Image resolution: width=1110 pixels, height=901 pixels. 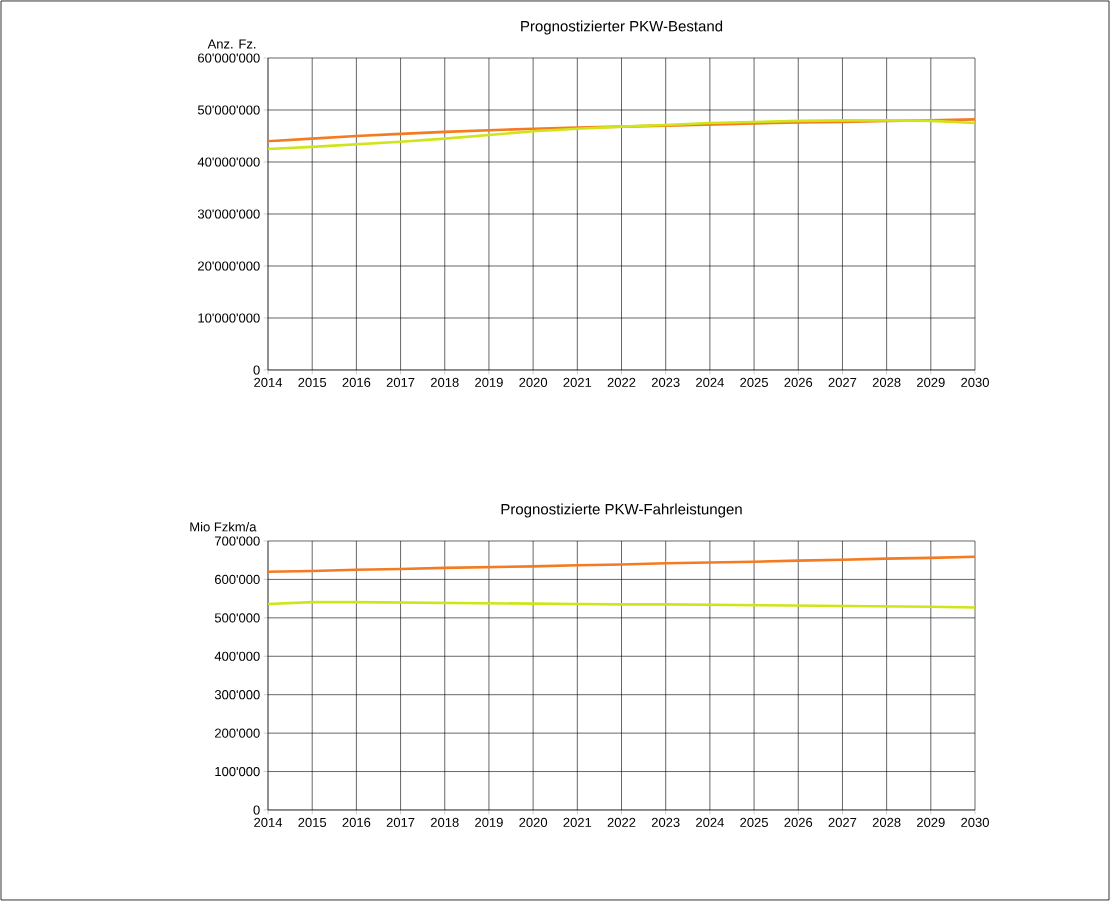 I want to click on y-tick-label: 30'000'000, so click(x=228, y=214).